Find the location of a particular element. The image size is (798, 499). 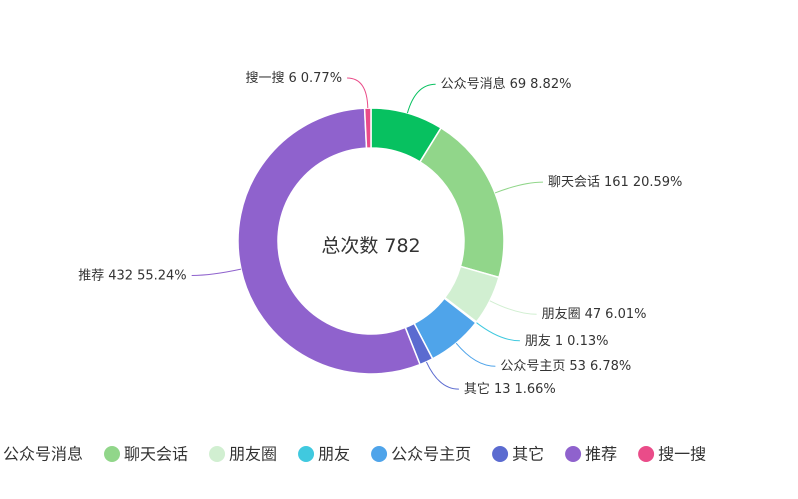

label-name: 其它 is located at coordinates (477, 389).